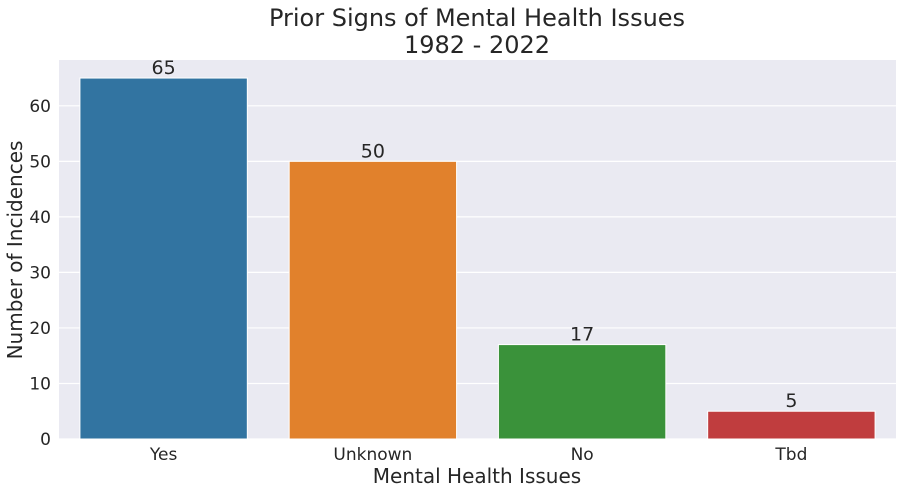 Image resolution: width=903 pixels, height=497 pixels. I want to click on x-axis-ticks: Yes Unknown No Tbd, so click(478, 455).